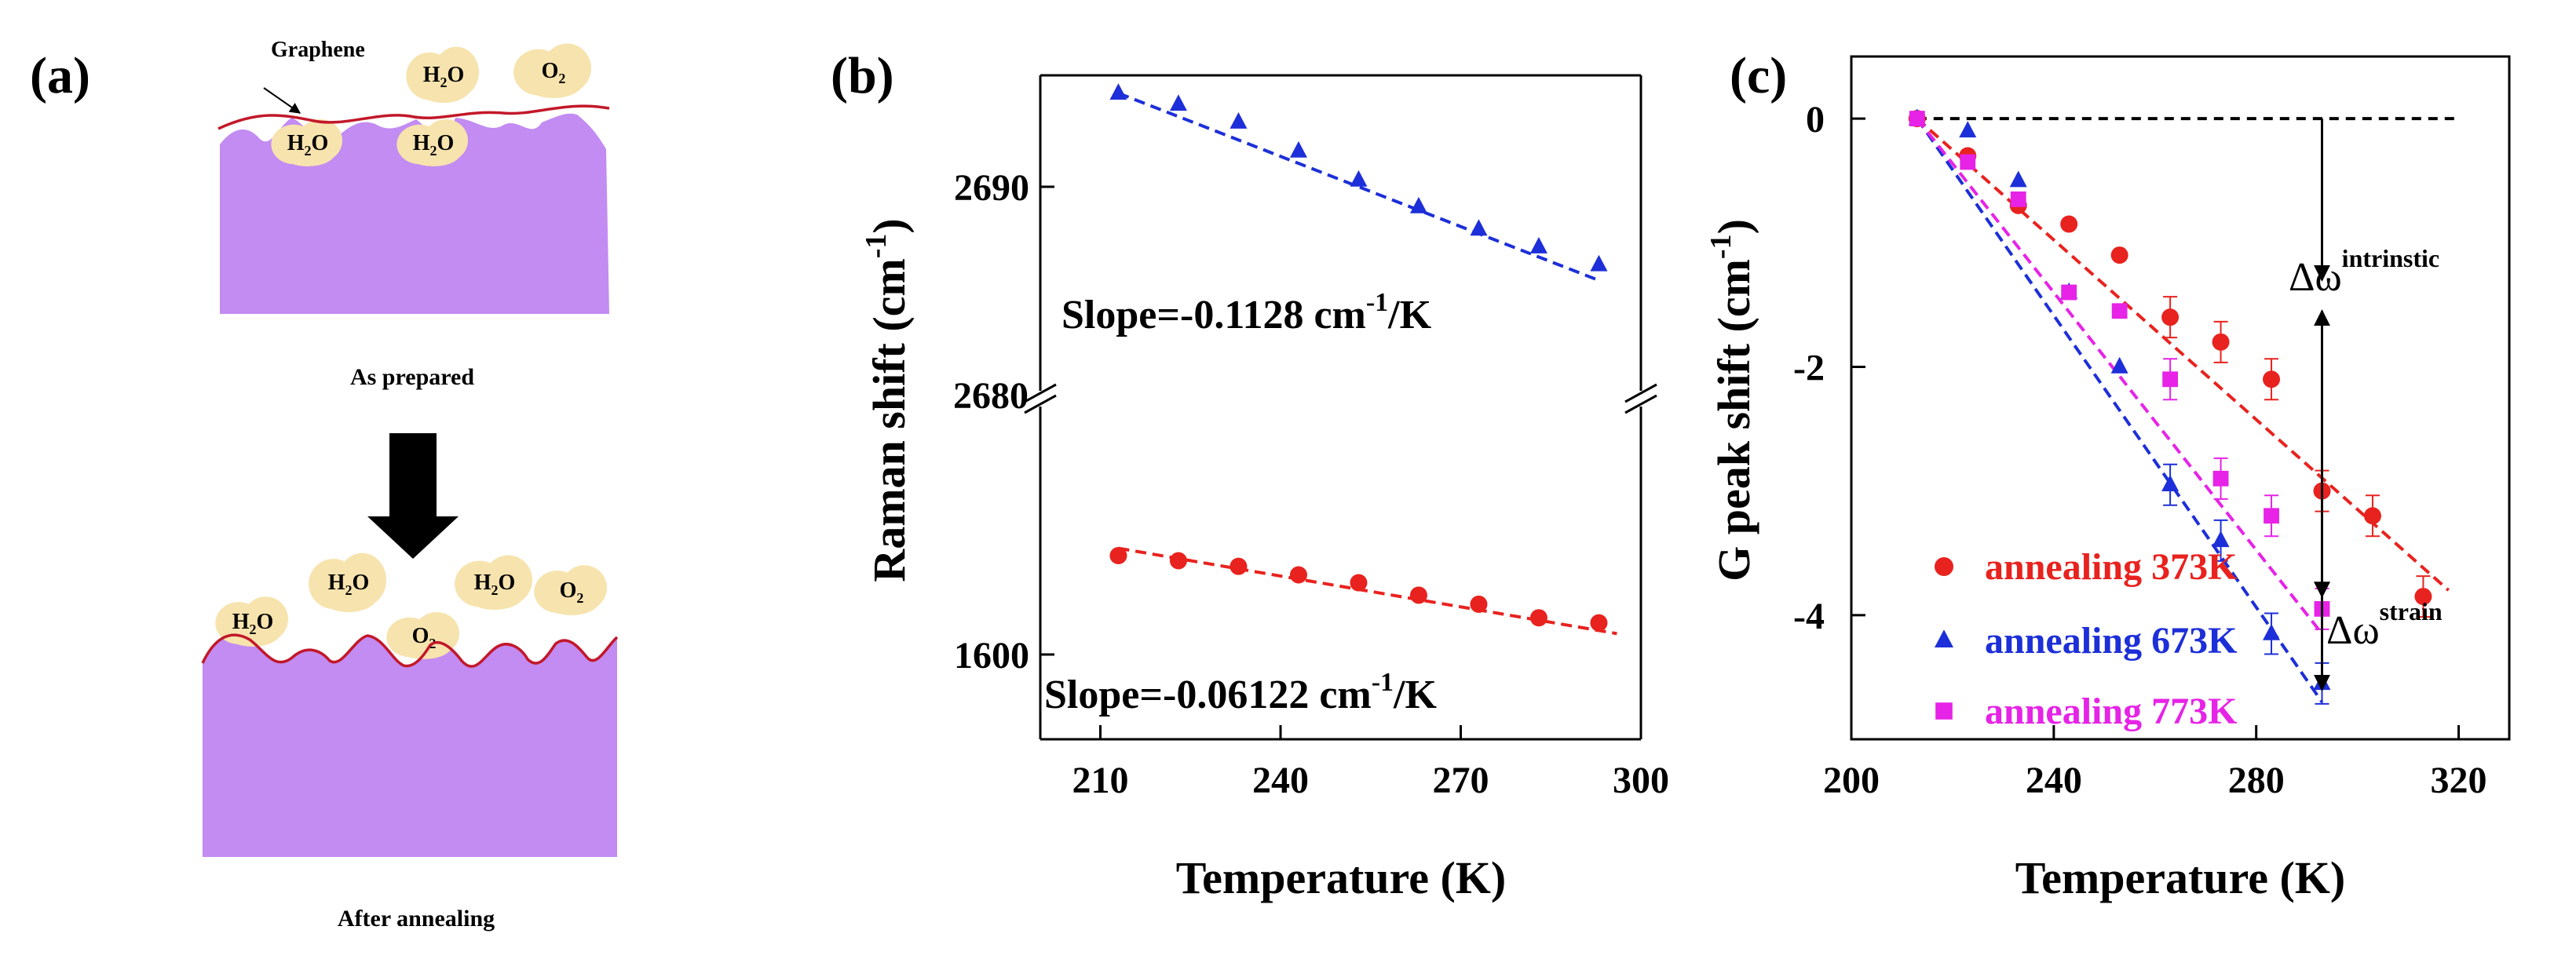 Image resolution: width=2576 pixels, height=959 pixels. What do you see at coordinates (1641, 780) in the screenshot?
I see `b-xtick-label: 300` at bounding box center [1641, 780].